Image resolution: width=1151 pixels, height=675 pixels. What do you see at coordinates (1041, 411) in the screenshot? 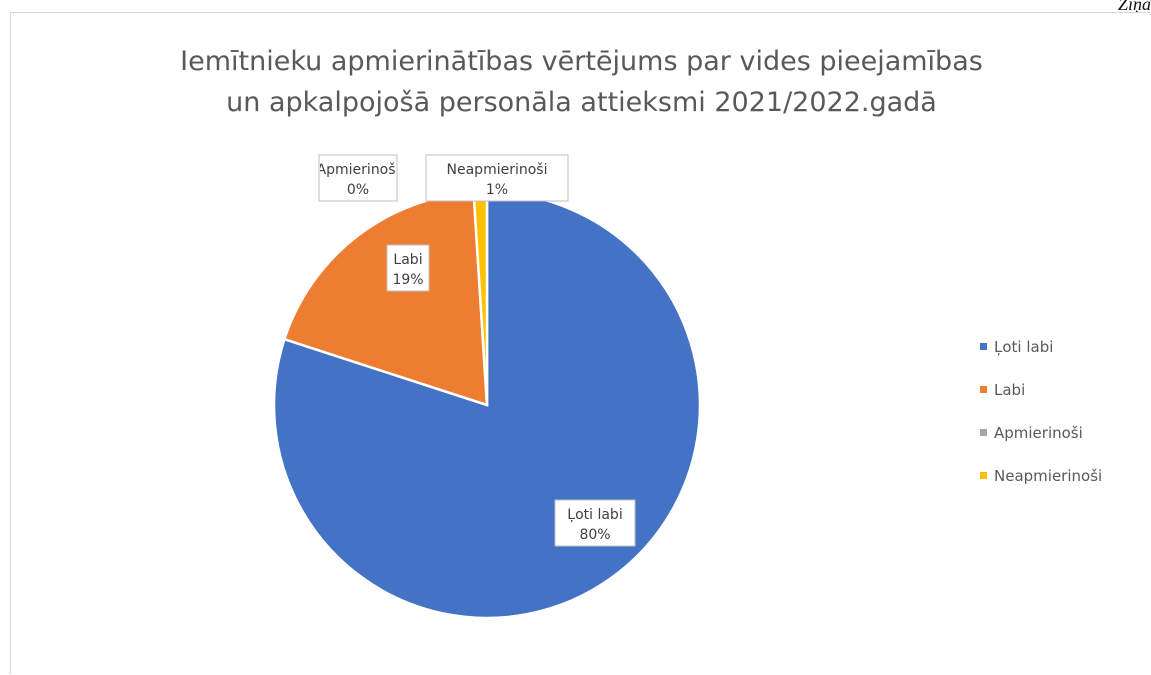
I see `chart-legend: Ļoti labi Labi Apmierinoši Neapmierinoši` at bounding box center [1041, 411].